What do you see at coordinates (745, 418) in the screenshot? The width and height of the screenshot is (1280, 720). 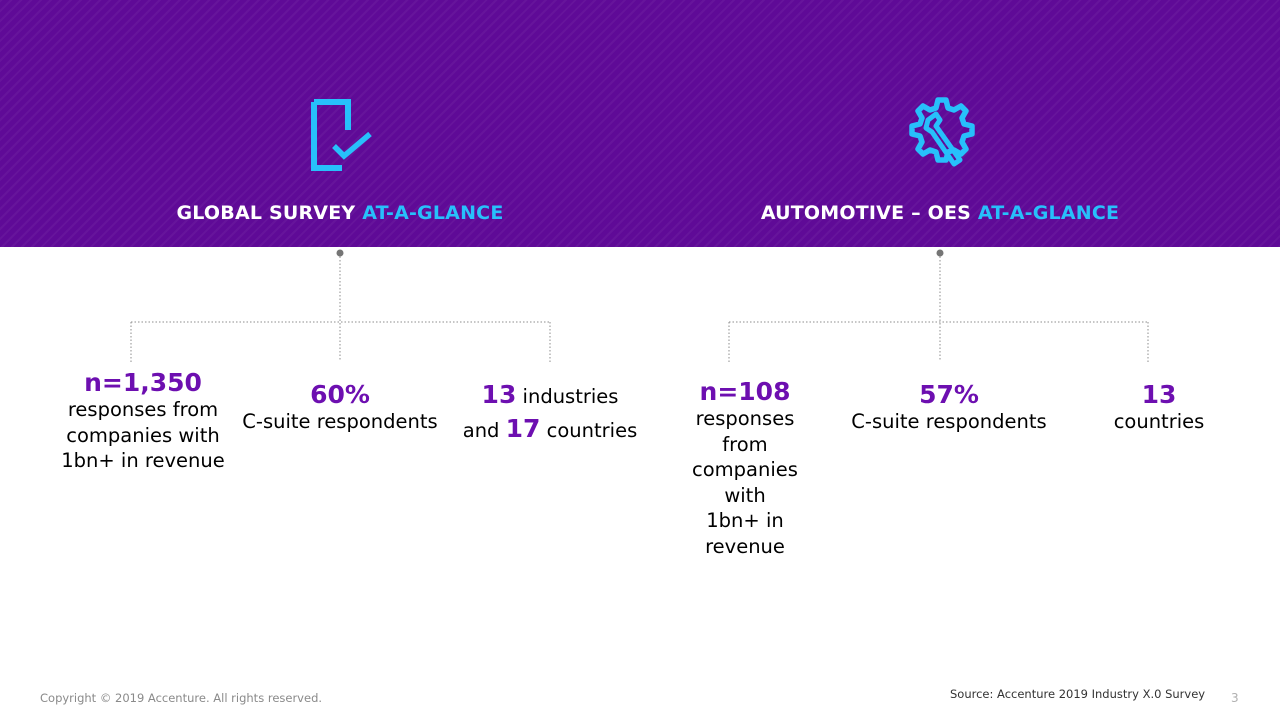 I see `stat-line: responses` at bounding box center [745, 418].